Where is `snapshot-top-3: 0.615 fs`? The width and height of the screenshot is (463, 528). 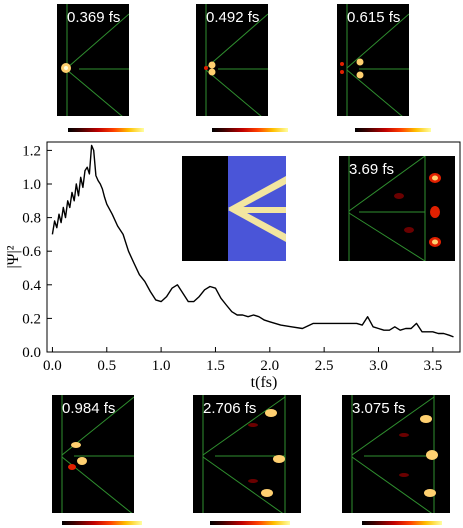
snapshot-top-3: 0.615 fs is located at coordinates (373, 60).